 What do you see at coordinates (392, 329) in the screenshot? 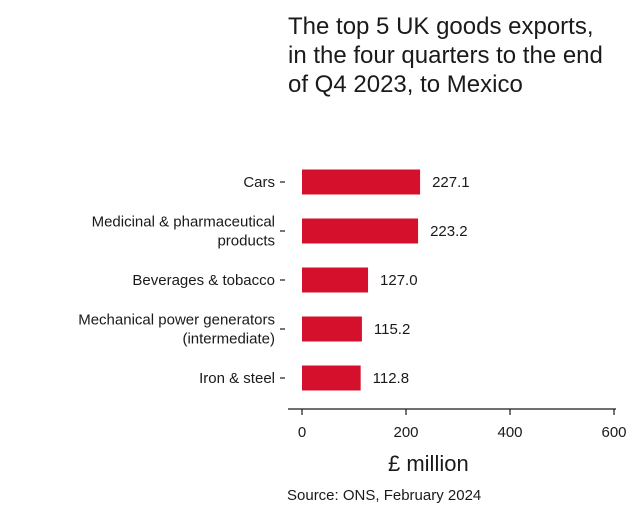
I see `value-label-3: 115.2` at bounding box center [392, 329].